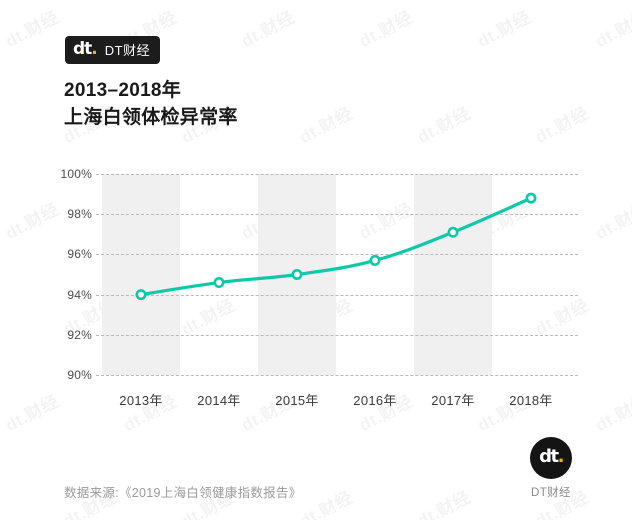 The width and height of the screenshot is (632, 520). Describe the element at coordinates (183, 493) in the screenshot. I see `source-note: 数据来源:《2019上海白领健康指数报告》` at that location.